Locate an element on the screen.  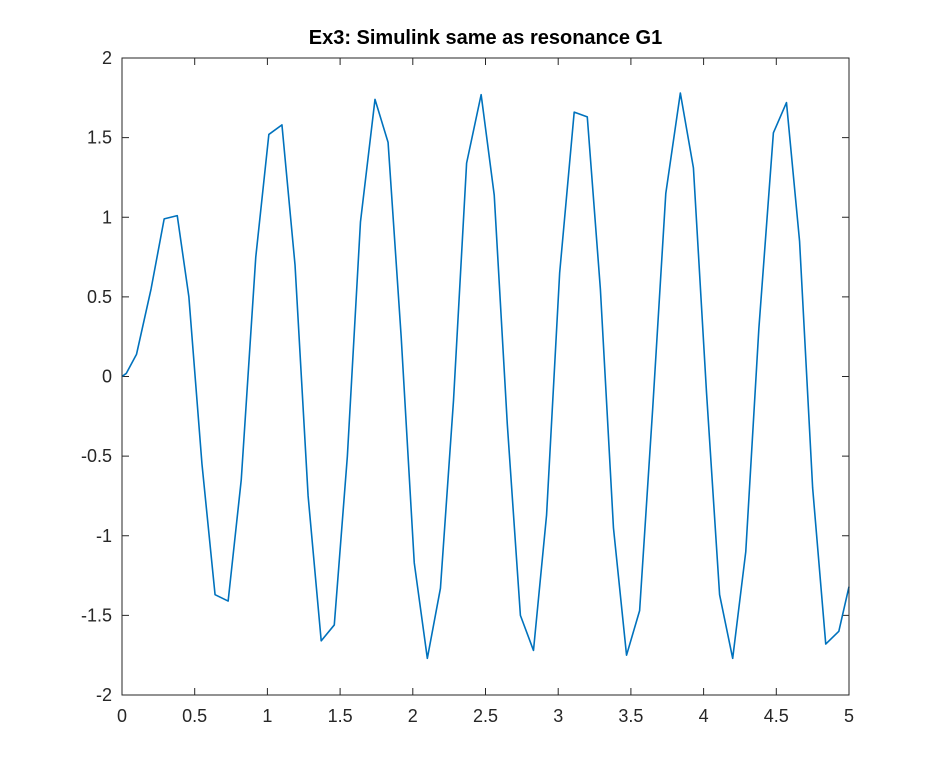
x-tick-label: 1 is located at coordinates (267, 716).